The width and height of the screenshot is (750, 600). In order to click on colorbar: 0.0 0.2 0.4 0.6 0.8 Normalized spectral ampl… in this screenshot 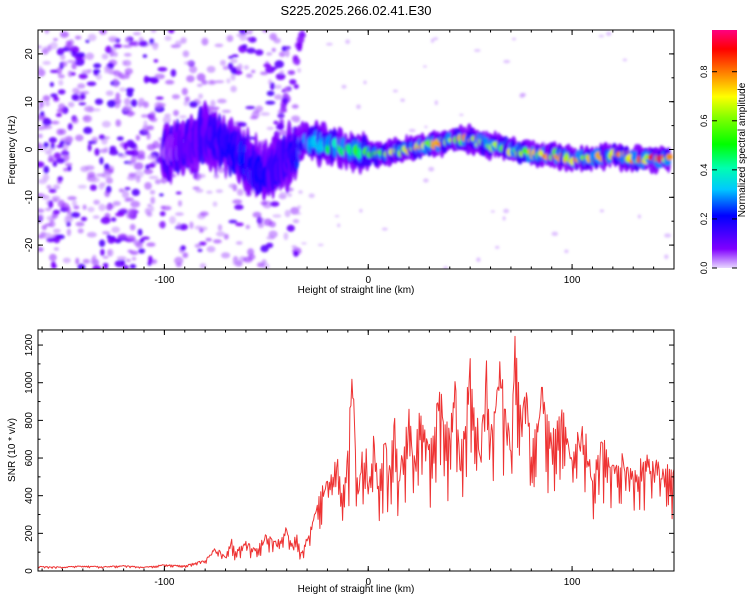, I will do `click(723, 152)`.